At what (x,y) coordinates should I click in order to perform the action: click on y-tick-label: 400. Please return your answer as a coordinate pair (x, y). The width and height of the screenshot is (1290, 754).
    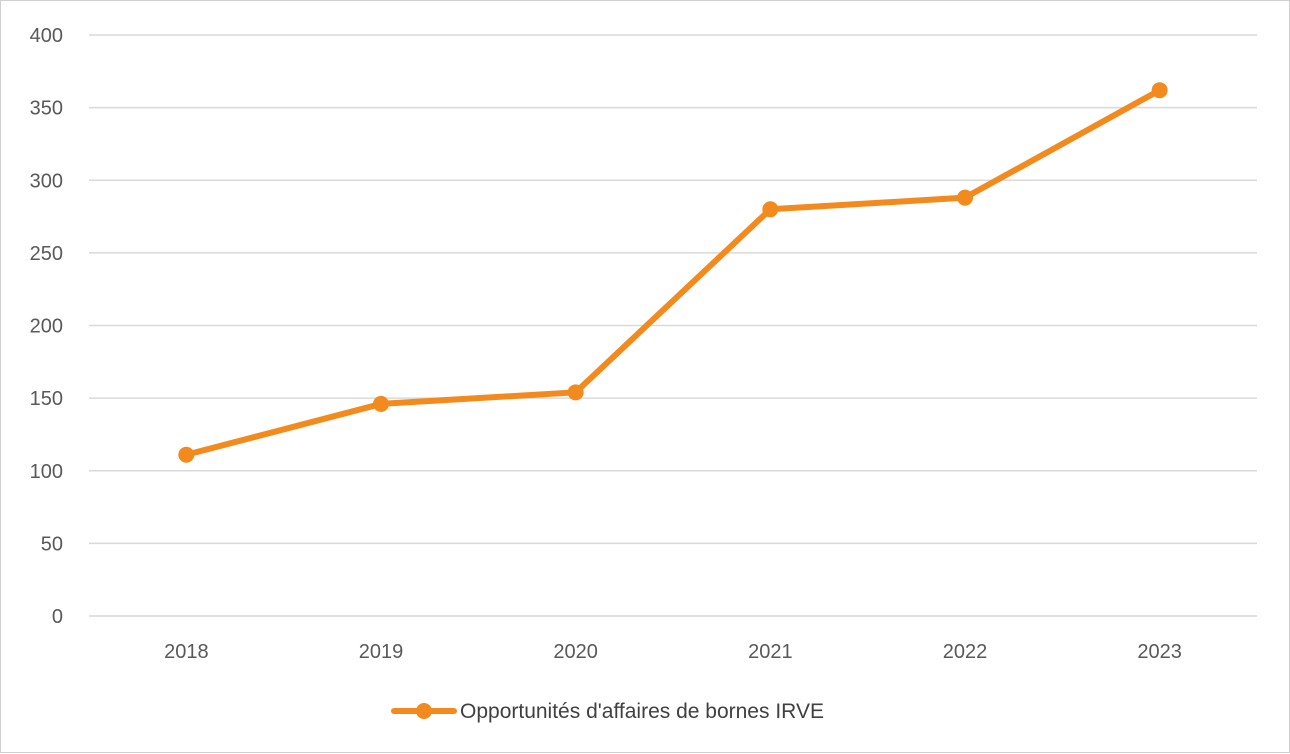
    Looking at the image, I should click on (46, 36).